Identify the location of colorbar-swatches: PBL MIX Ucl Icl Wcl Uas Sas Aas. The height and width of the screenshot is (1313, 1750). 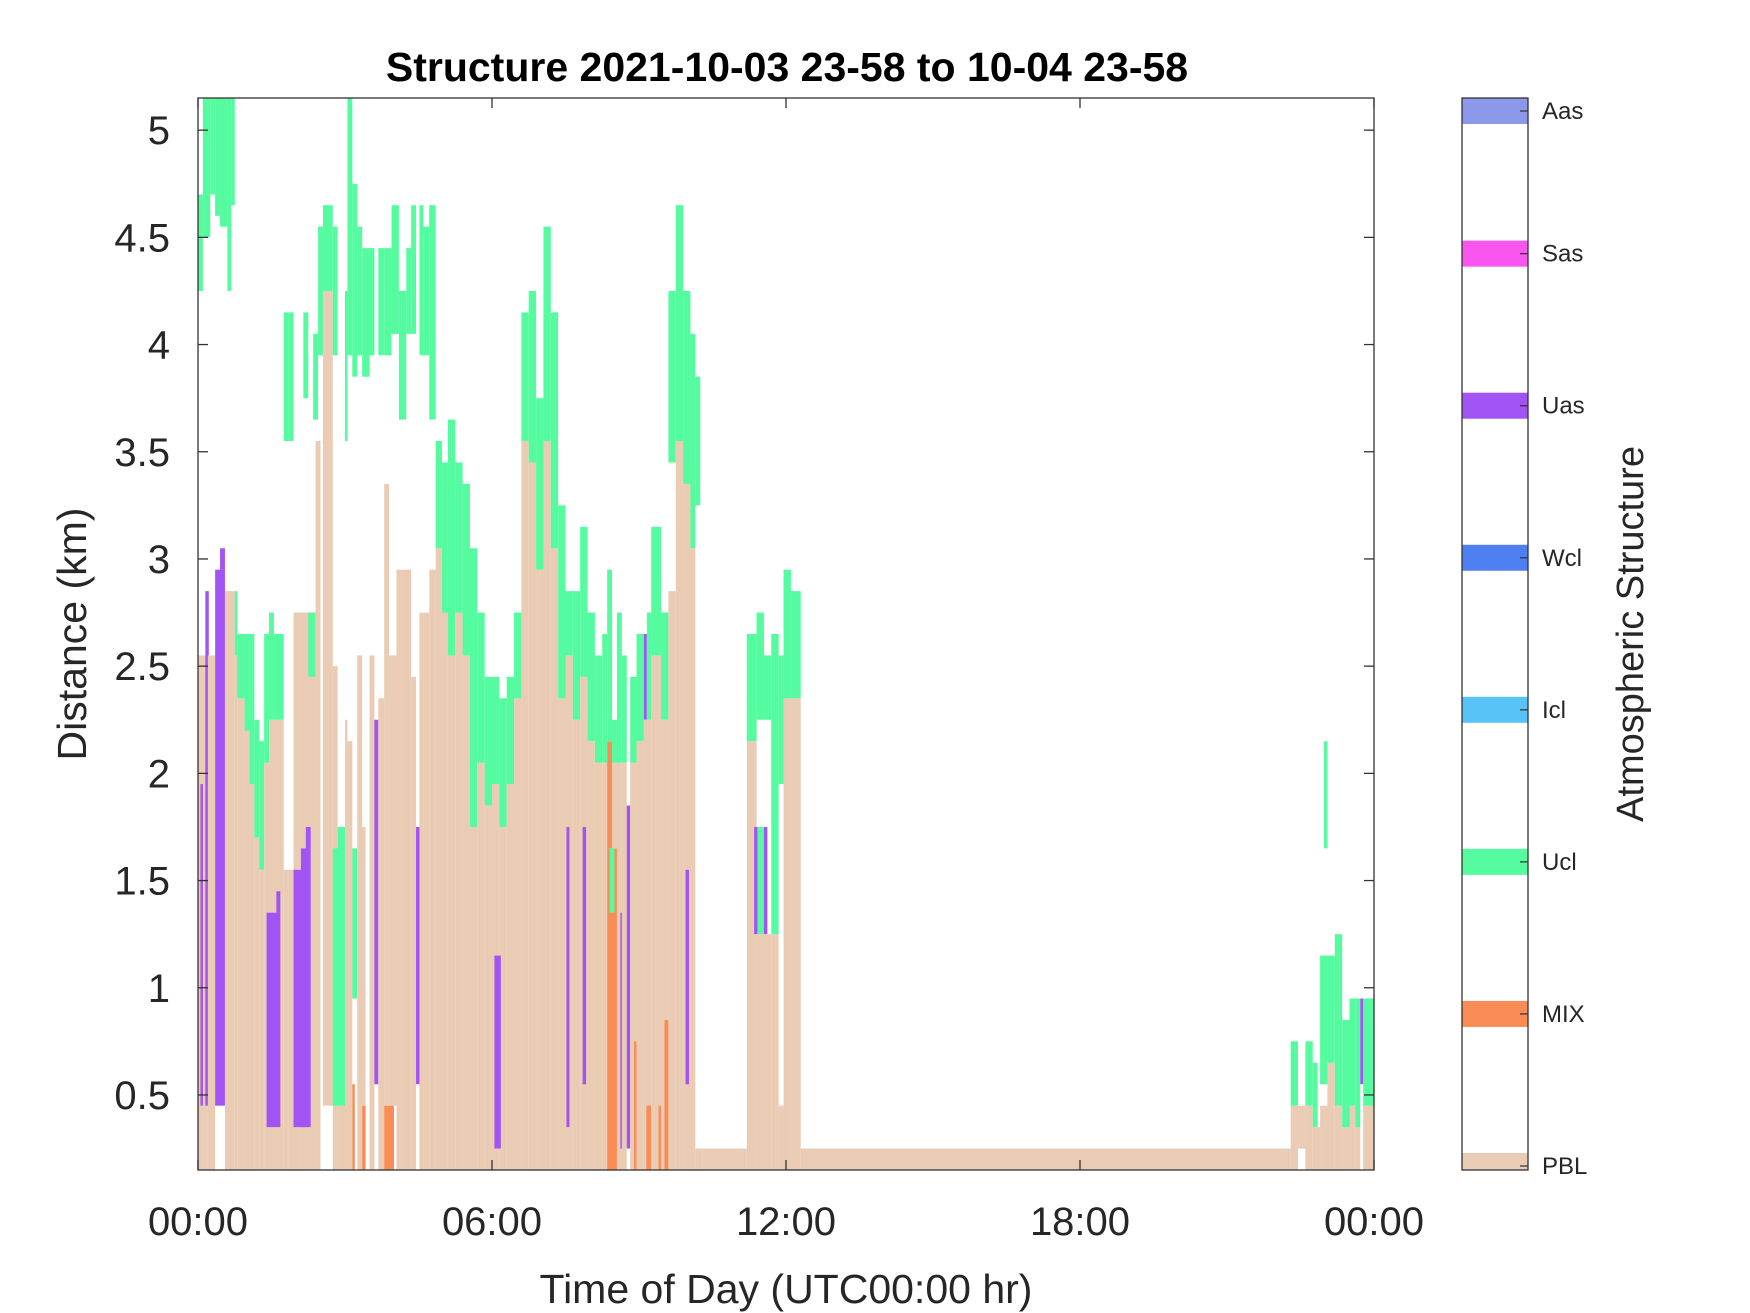
(1524, 639).